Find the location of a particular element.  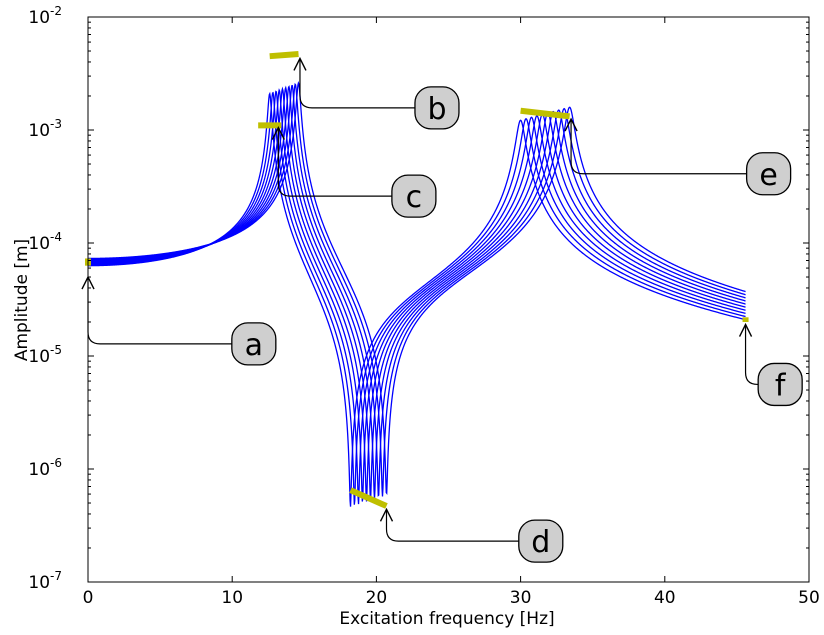

annotation-e: e is located at coordinates (678, 156).